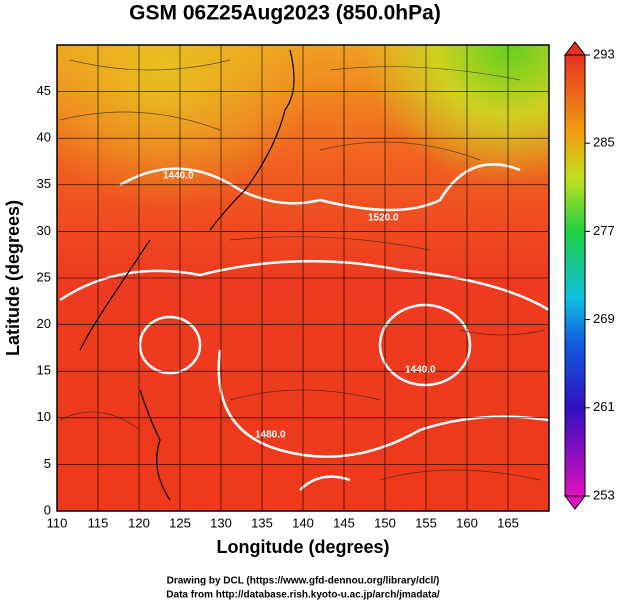 The image size is (619, 610). I want to click on colorbar-tick-label: 253, so click(604, 494).